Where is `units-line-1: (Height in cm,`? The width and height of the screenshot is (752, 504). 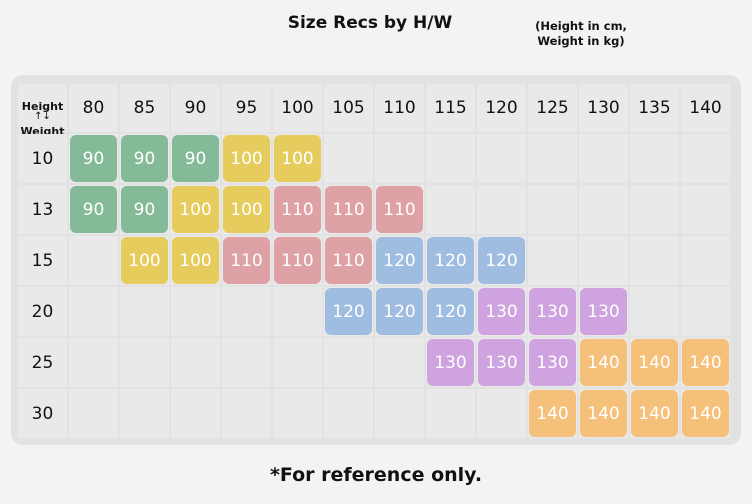
units-line-1: (Height in cm, is located at coordinates (581, 26).